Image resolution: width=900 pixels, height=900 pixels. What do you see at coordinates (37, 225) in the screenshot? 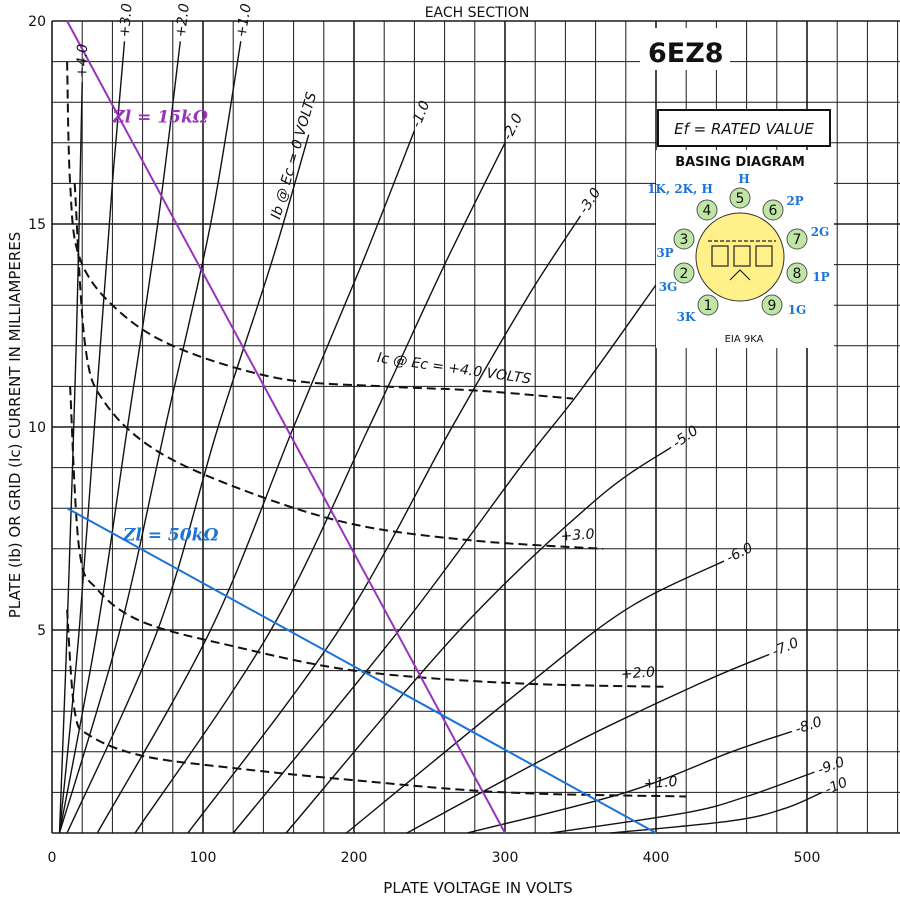
I see `y-tick-label: 15` at bounding box center [37, 225].